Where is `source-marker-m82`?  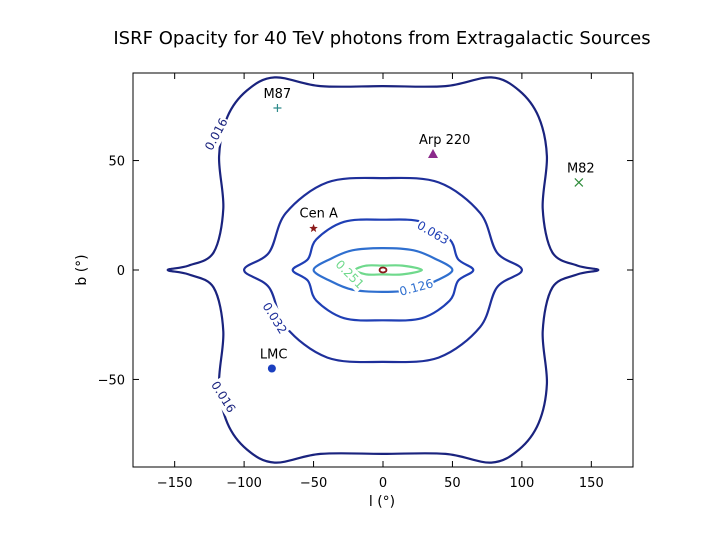
source-marker-m82 is located at coordinates (579, 182).